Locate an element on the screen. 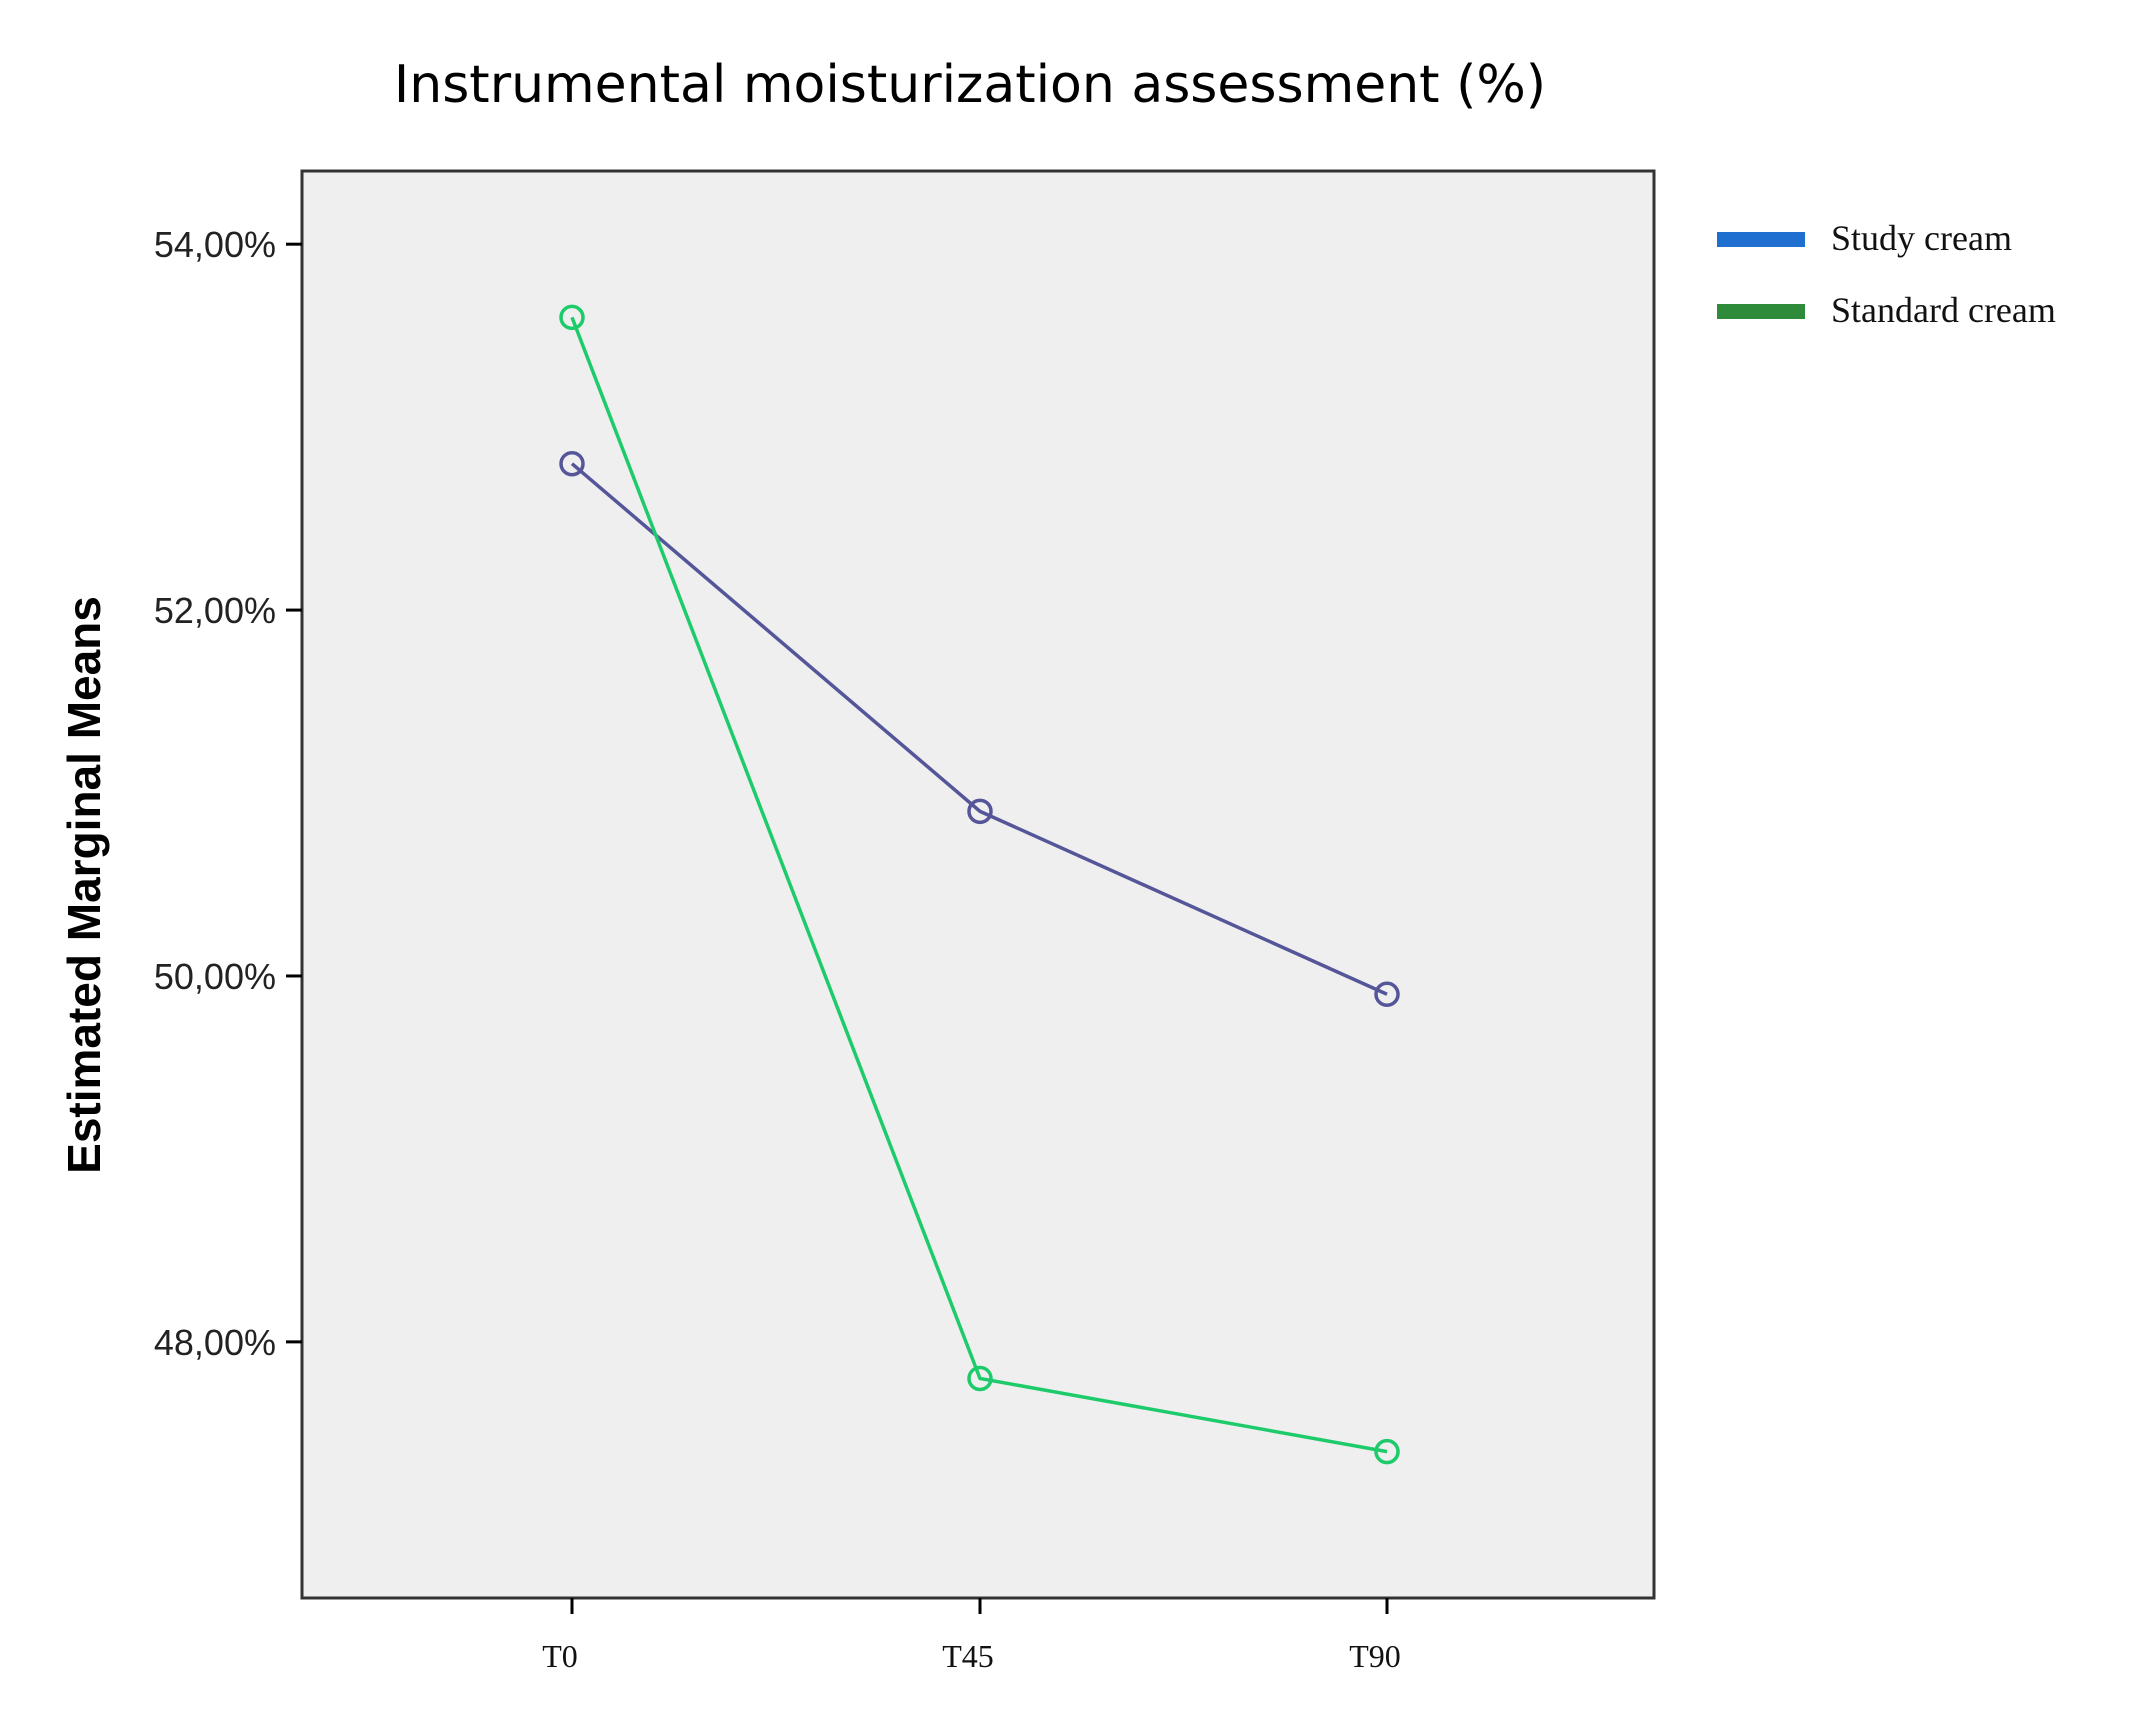 The image size is (2139, 1728). x-axis-ticks: T0 T45 T90 is located at coordinates (971, 1636).